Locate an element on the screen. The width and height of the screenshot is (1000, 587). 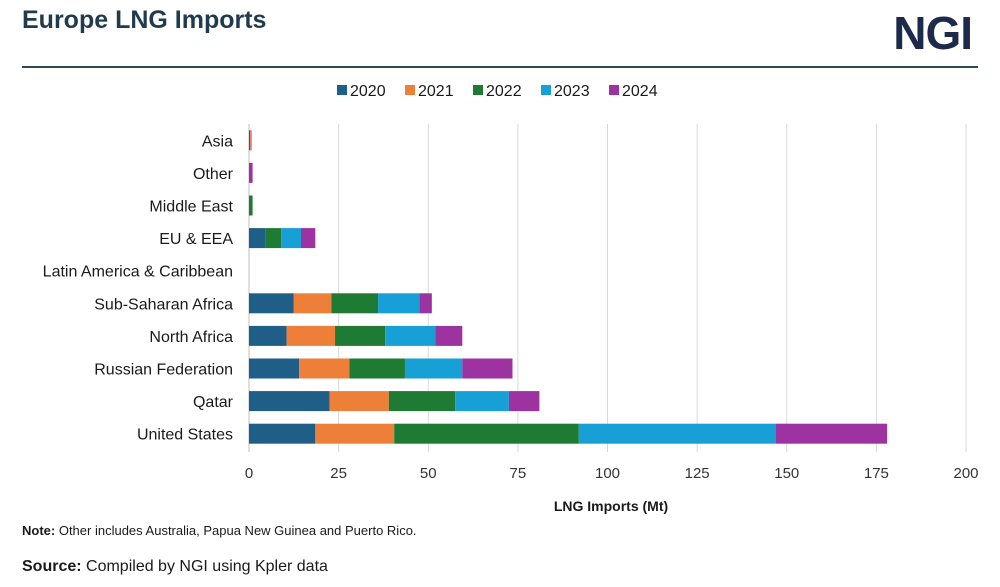
legend-label-2024: 2024 is located at coordinates (640, 91).